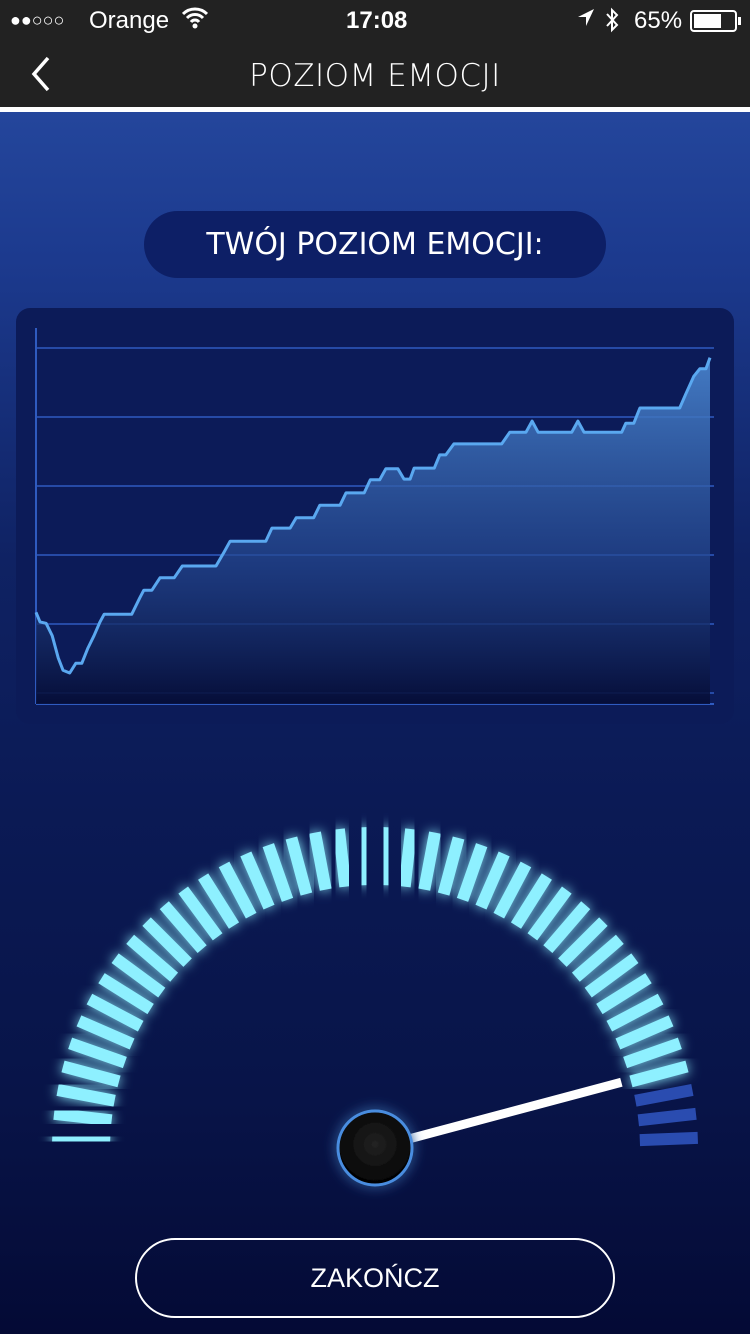 This screenshot has height=1334, width=750. What do you see at coordinates (40, 74) in the screenshot?
I see `chevron-left-icon` at bounding box center [40, 74].